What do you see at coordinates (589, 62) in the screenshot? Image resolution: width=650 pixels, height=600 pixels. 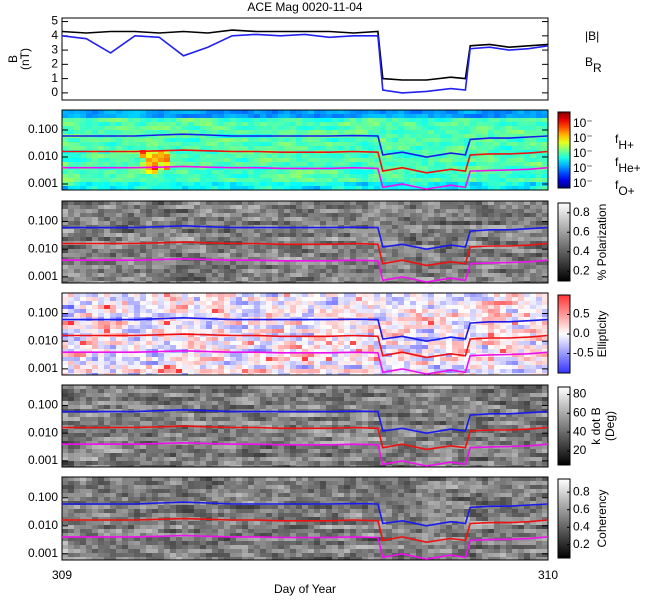 I see `legend-name: B` at bounding box center [589, 62].